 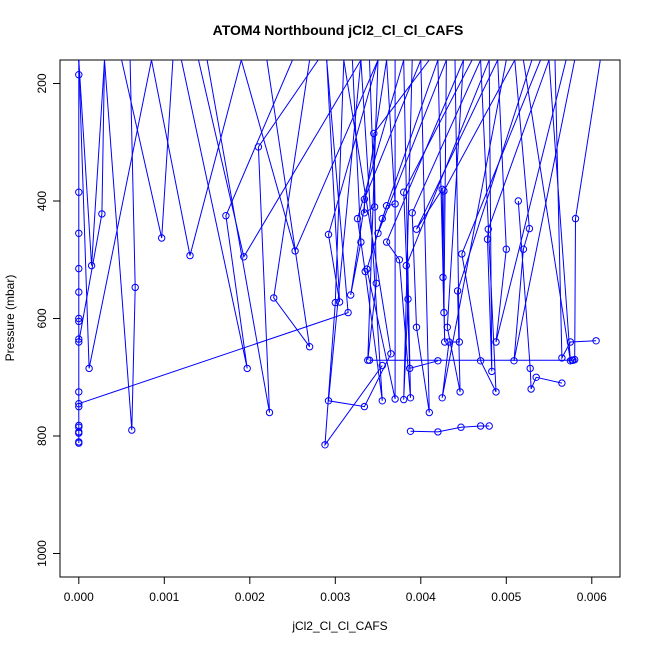 What do you see at coordinates (338, 30) in the screenshot?
I see `chart-title: ATOM4 Northbound jCl2_Cl_Cl_CAFS` at bounding box center [338, 30].